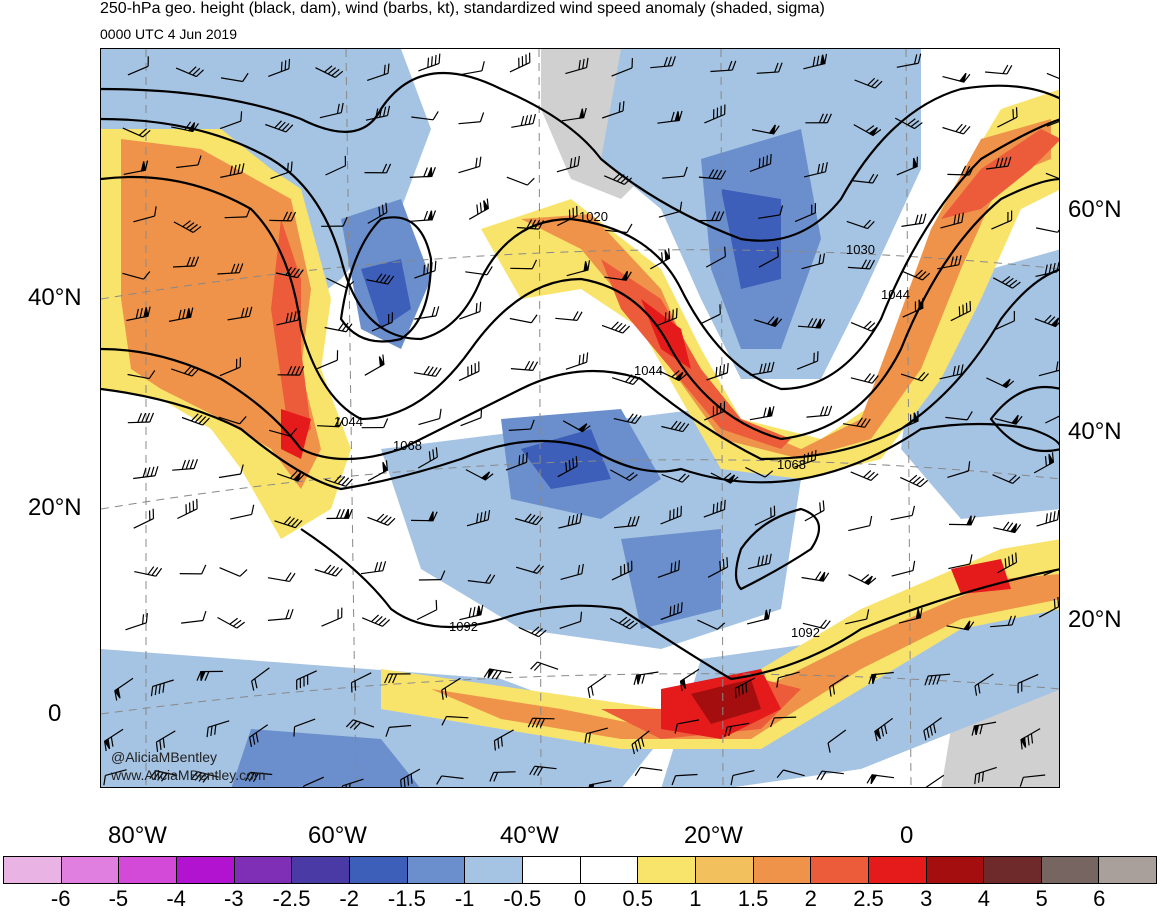 The image size is (1160, 912). What do you see at coordinates (55, 507) in the screenshot?
I see `lat-label-left-20n: 20°N` at bounding box center [55, 507].